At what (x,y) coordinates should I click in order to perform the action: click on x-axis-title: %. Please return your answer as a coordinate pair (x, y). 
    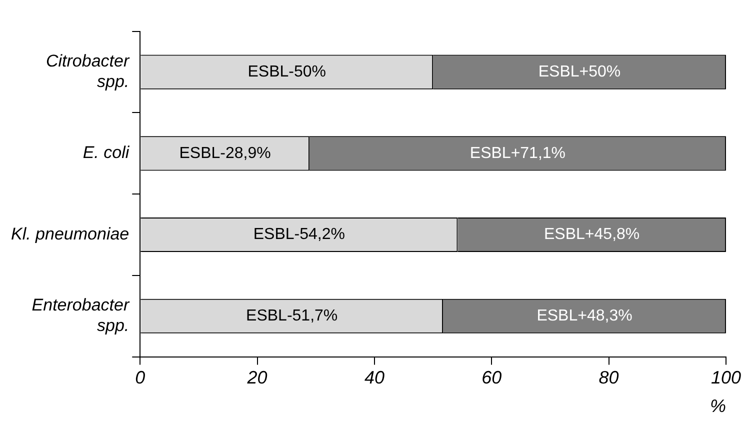
    Looking at the image, I should click on (718, 406).